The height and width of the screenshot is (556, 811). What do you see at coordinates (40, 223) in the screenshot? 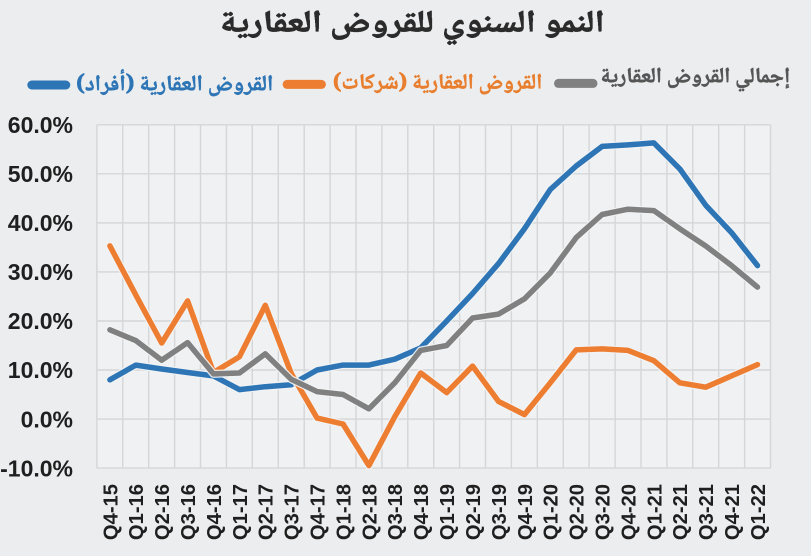
I see `svg-text: 40.0%` at bounding box center [40, 223].